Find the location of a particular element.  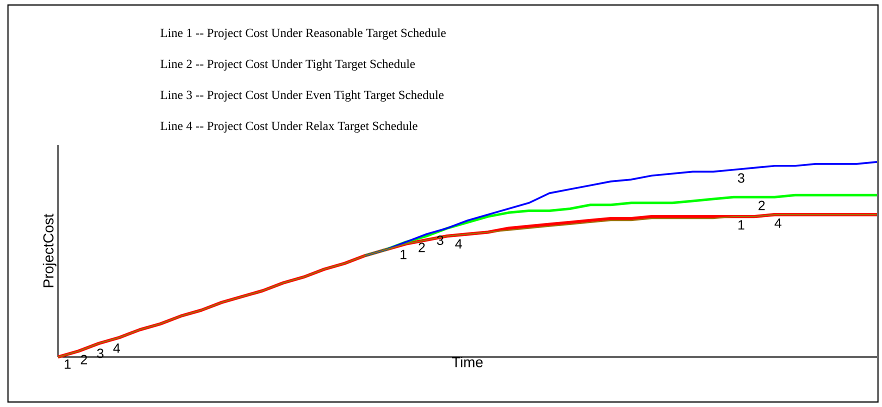

text: Line 3 -- Project Cost Under Even Tight Target Schedule is located at coordinates (302, 96).